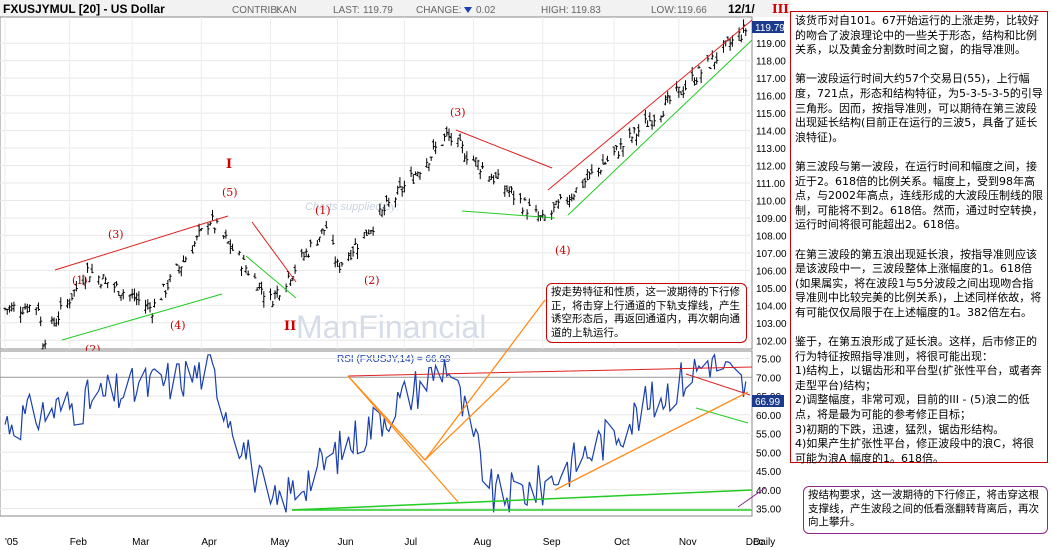 This screenshot has width=1052, height=550. I want to click on corner-wave-label: III, so click(780, 9).